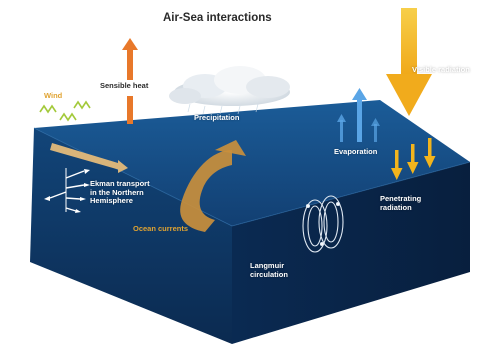 Image resolution: width=489 pixels, height=355 pixels. Describe the element at coordinates (396, 207) in the screenshot. I see `penetrating-label-line2: radiation` at that location.